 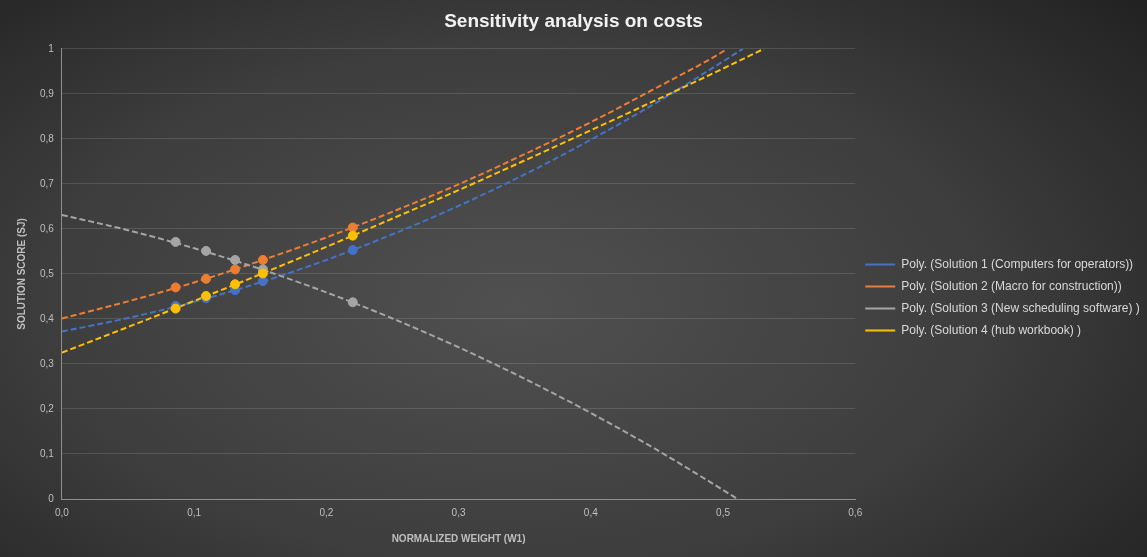 I want to click on y-tick-label: 0,6, so click(x=47, y=228).